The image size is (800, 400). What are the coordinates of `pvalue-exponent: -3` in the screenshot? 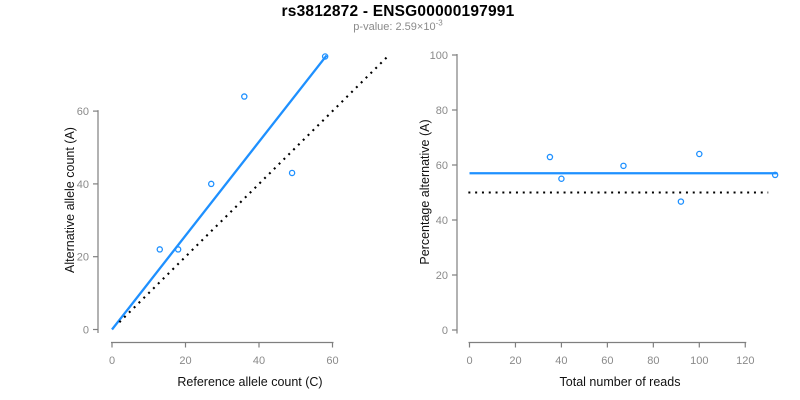 It's located at (439, 23).